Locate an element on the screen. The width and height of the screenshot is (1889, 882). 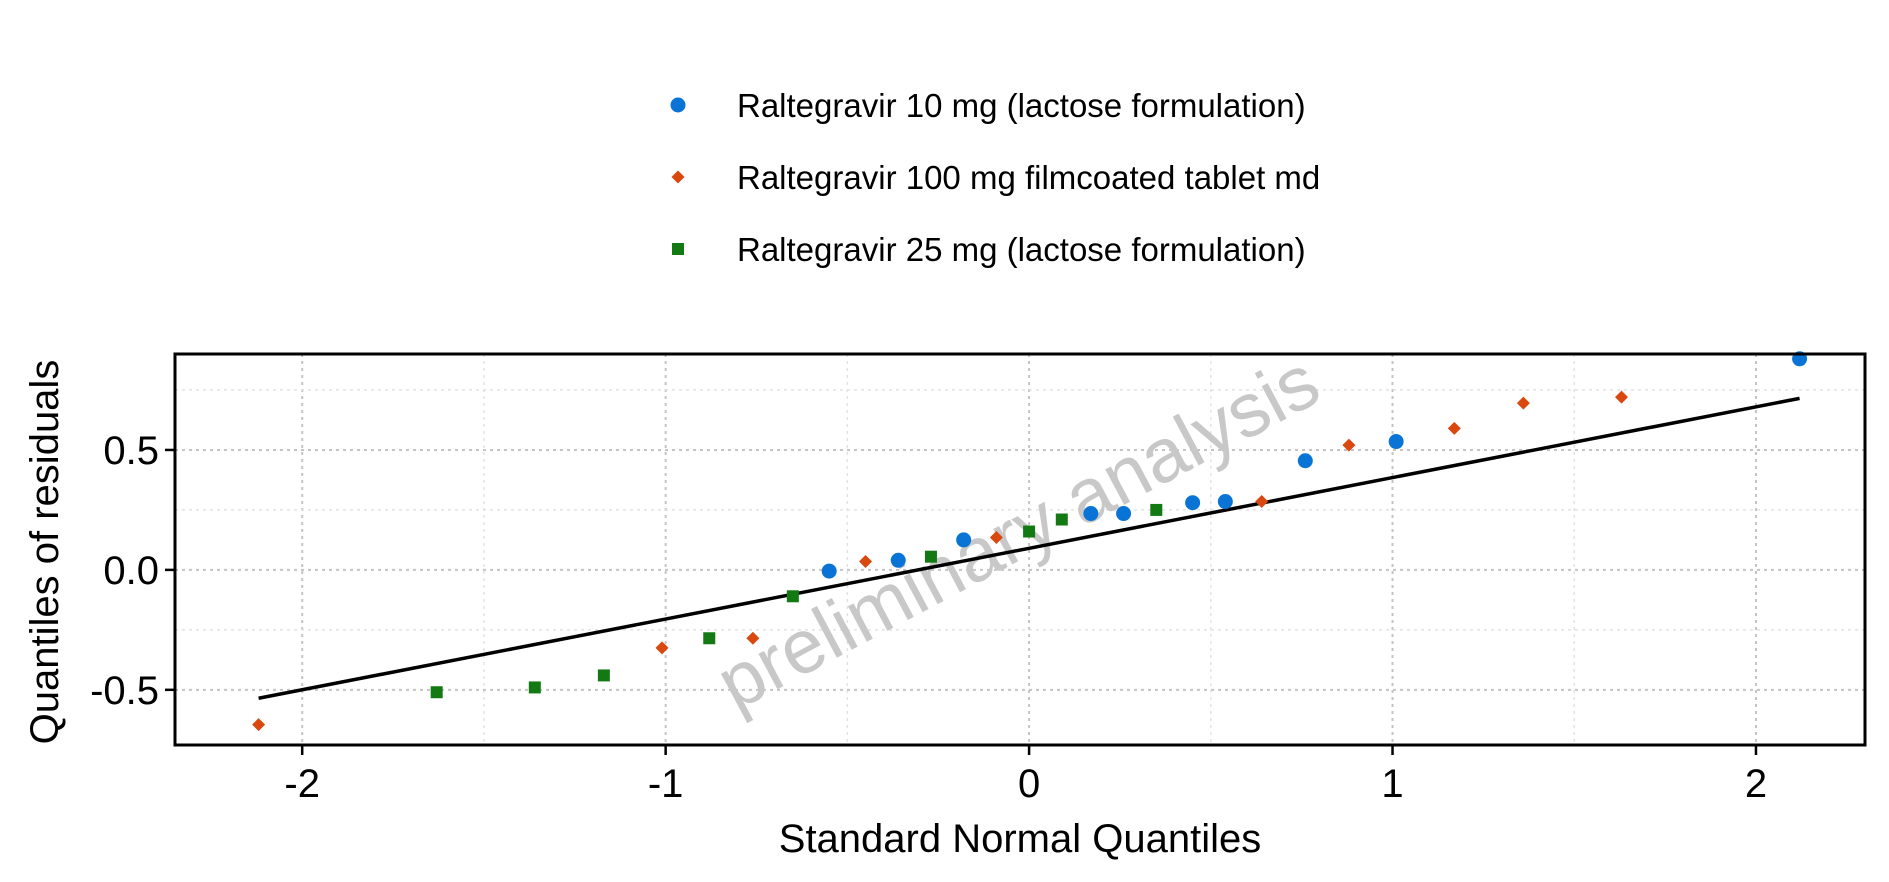
legend-label-series-3: Raltegravir 25 mg (lactose formulation) is located at coordinates (1021, 249).